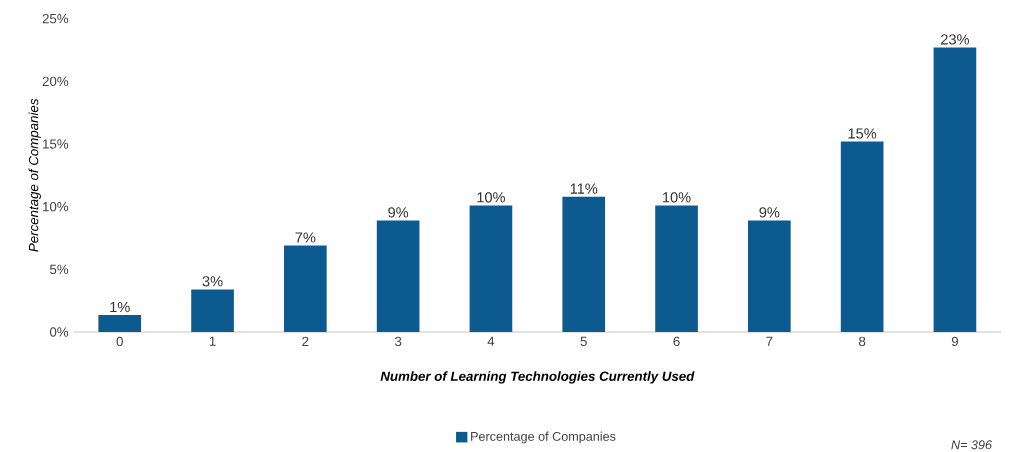 The image size is (1021, 452). I want to click on y-tick-label: 25%, so click(55, 18).